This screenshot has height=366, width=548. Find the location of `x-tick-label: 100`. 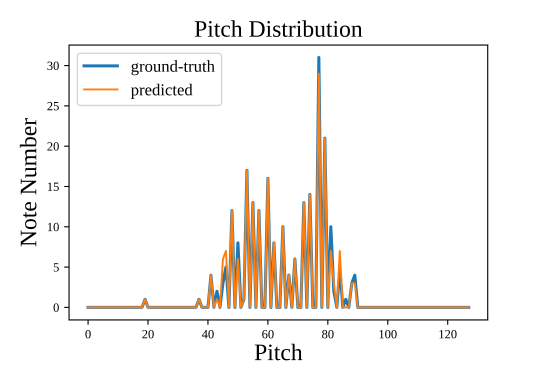

x-tick-label: 100 is located at coordinates (388, 334).